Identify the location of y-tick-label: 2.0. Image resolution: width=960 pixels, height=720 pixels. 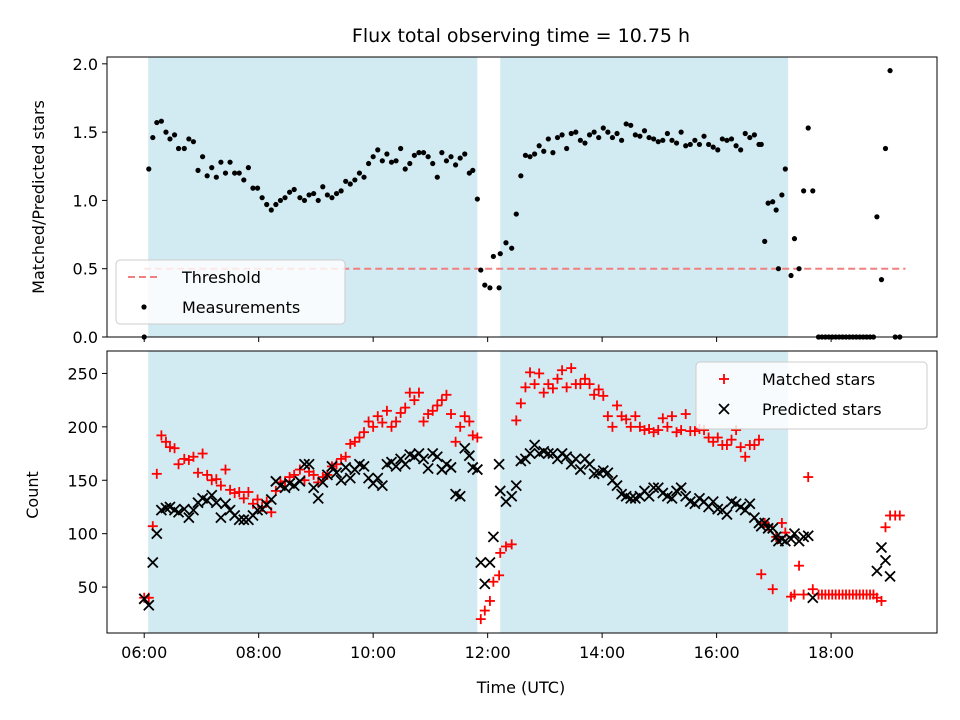
(85, 64).